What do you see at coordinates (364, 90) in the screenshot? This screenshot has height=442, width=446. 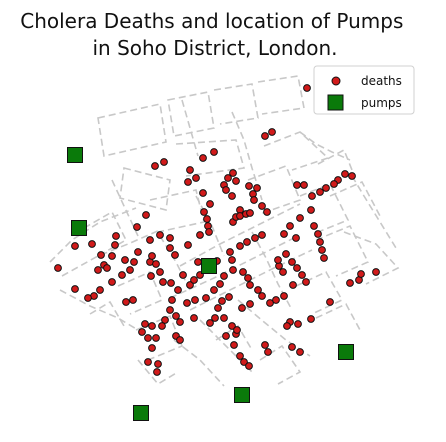 I see `legend: deaths pumps` at bounding box center [364, 90].